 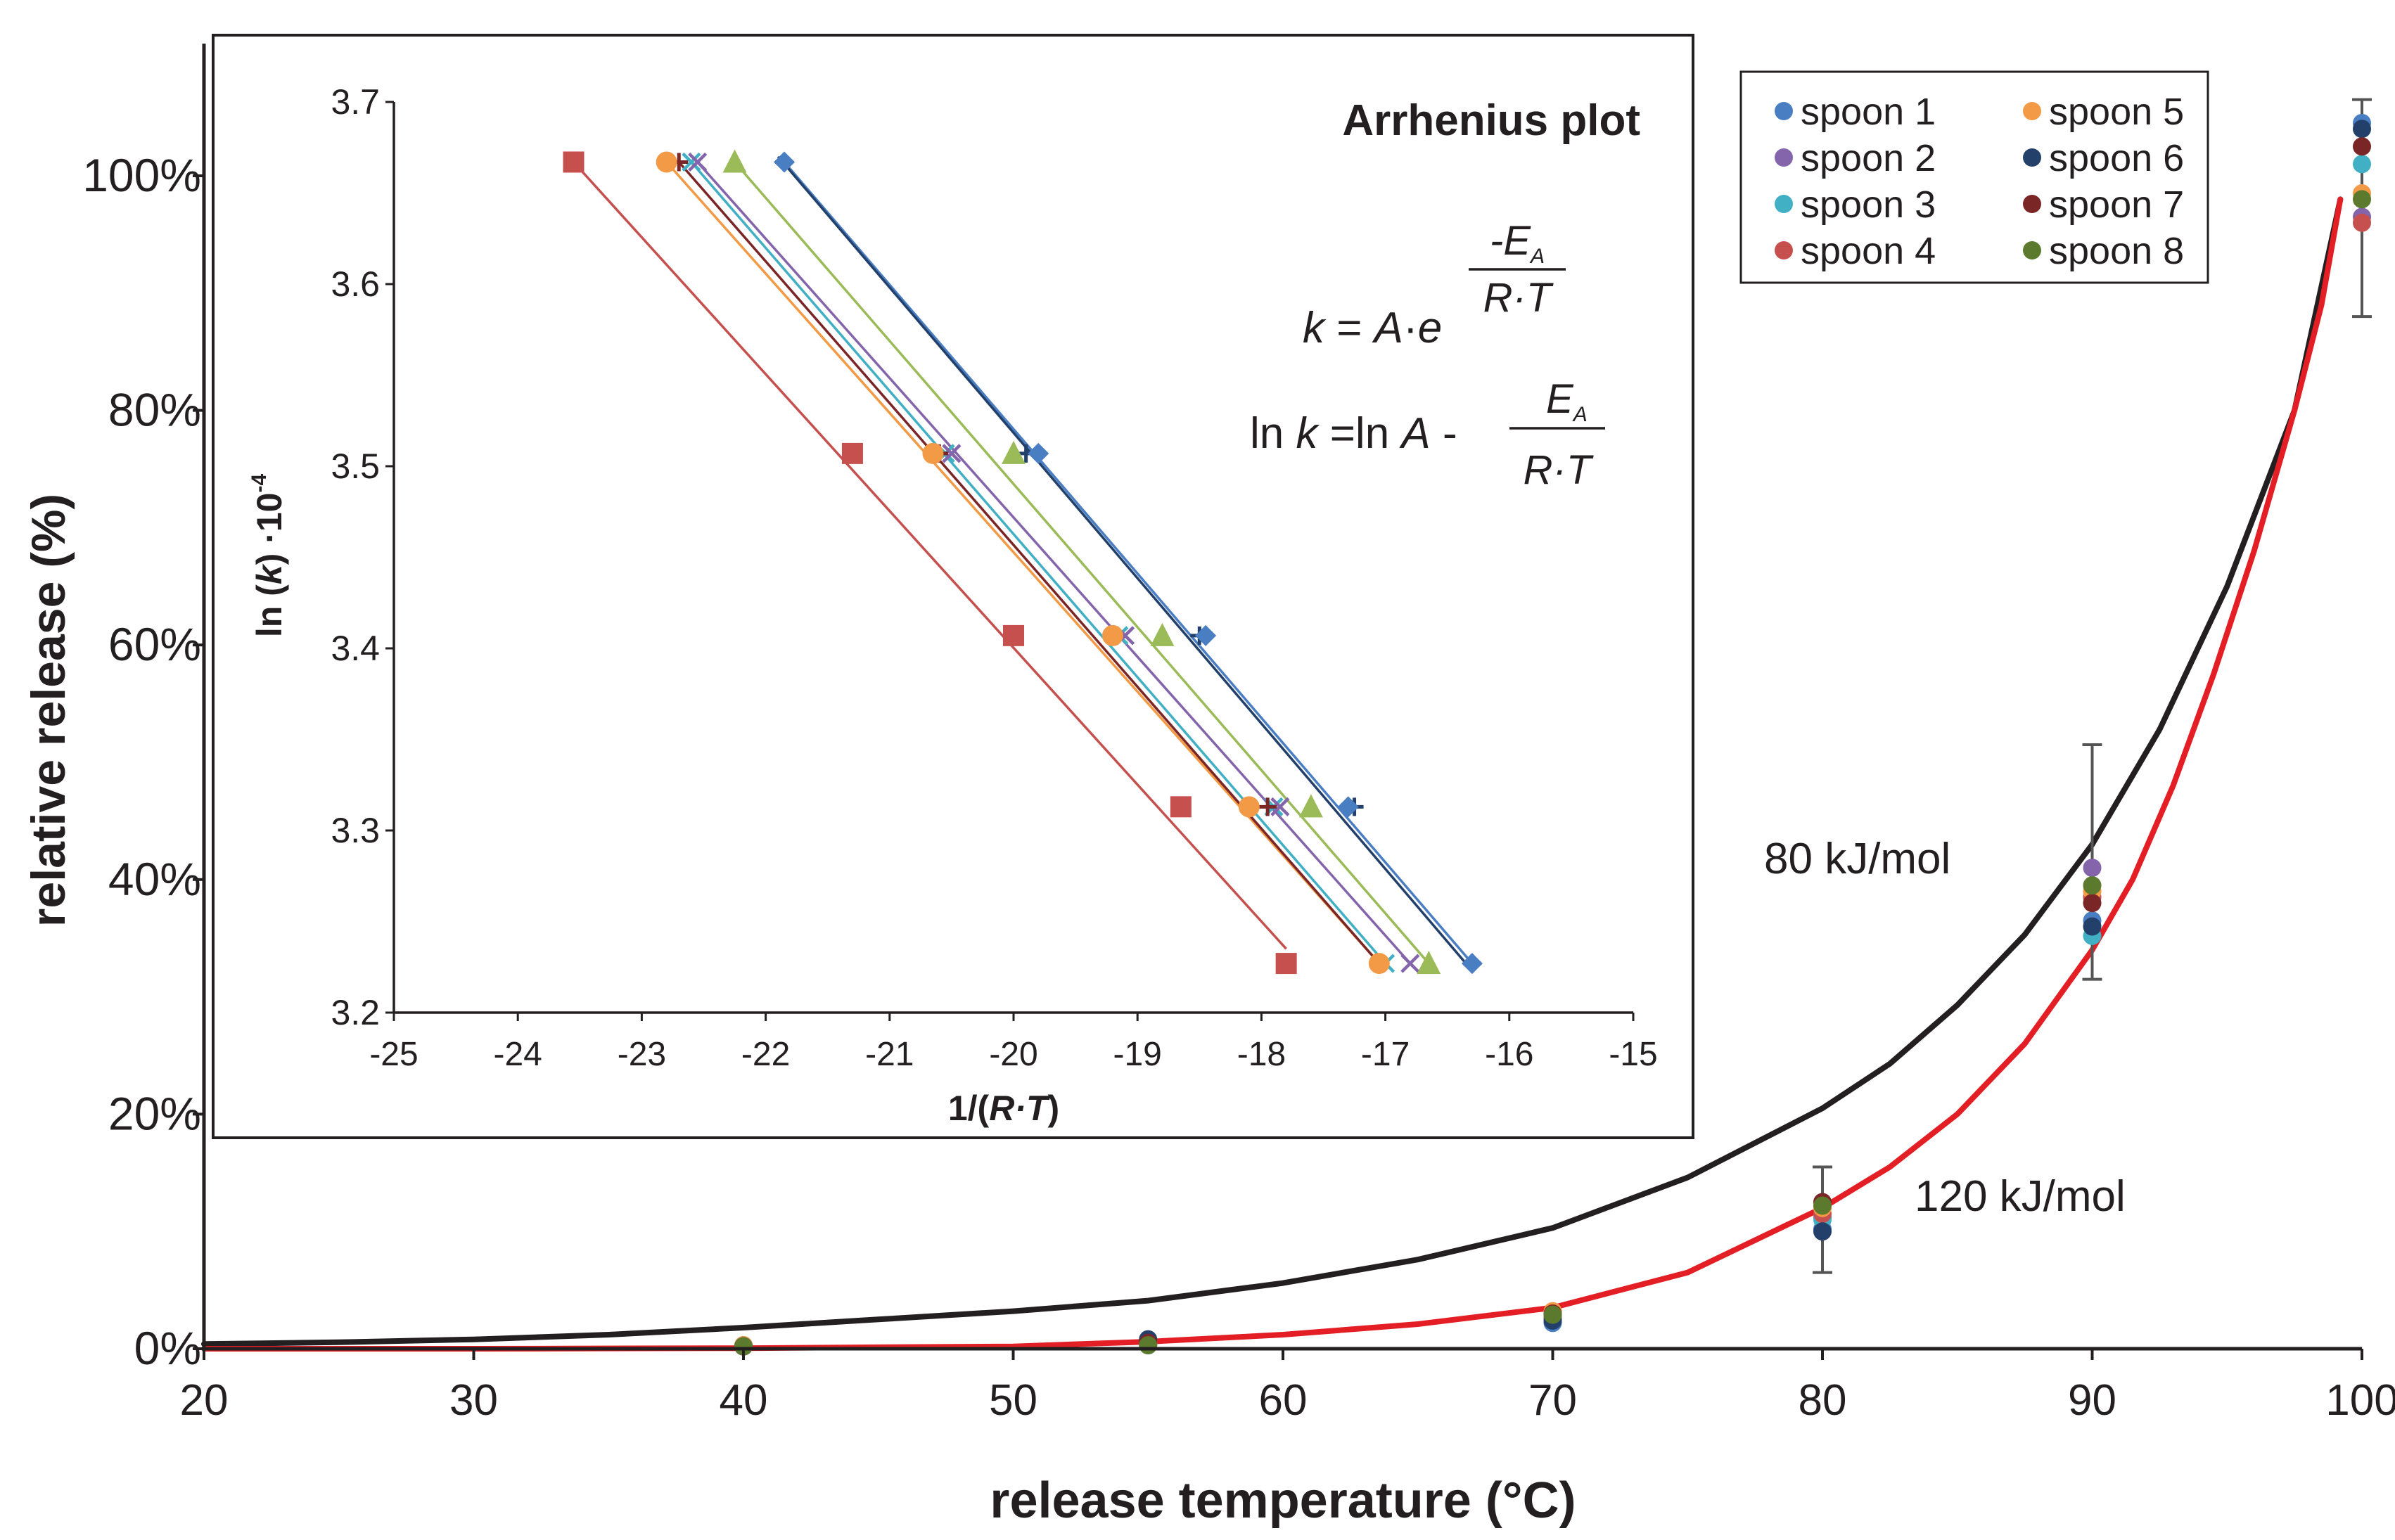 What do you see at coordinates (154, 644) in the screenshot?
I see `y-tick-label: 60%` at bounding box center [154, 644].